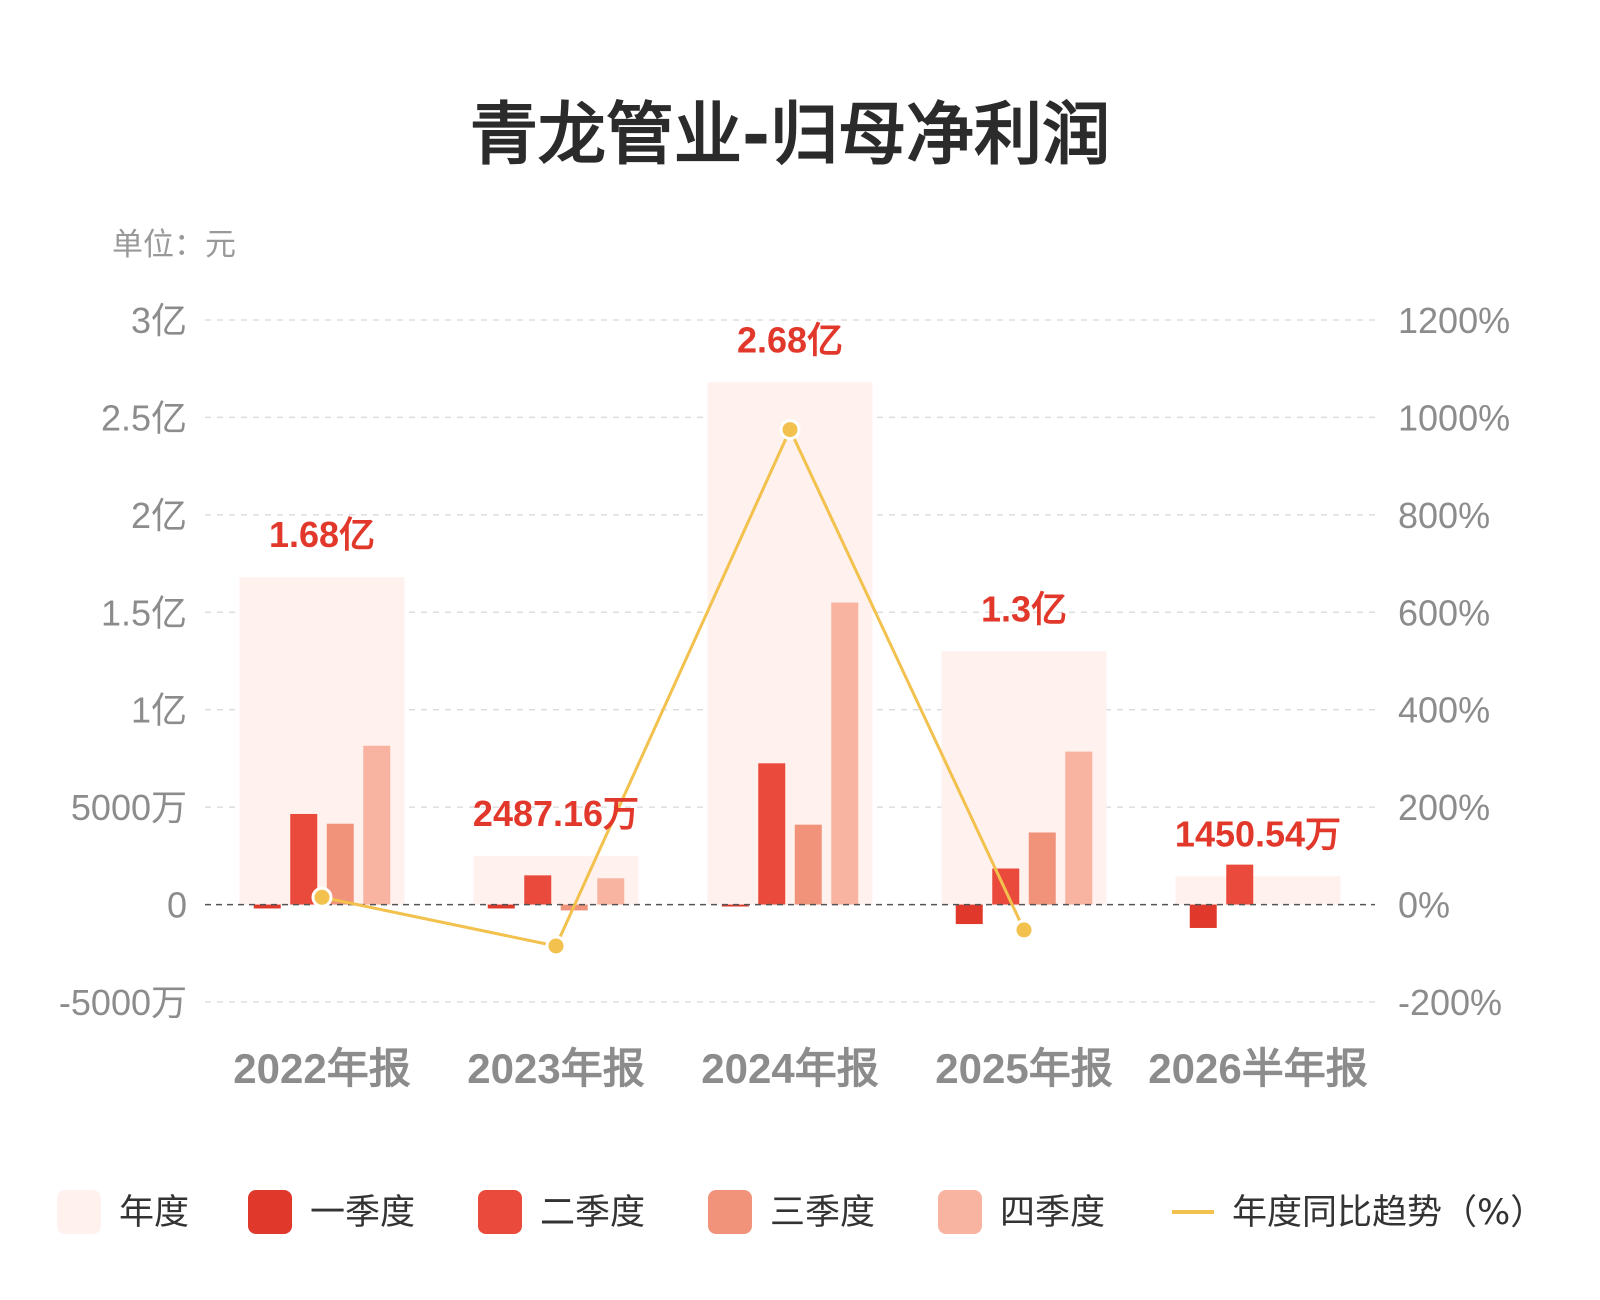  What do you see at coordinates (1052, 1213) in the screenshot?
I see `legend-label: 四季度` at bounding box center [1052, 1213].